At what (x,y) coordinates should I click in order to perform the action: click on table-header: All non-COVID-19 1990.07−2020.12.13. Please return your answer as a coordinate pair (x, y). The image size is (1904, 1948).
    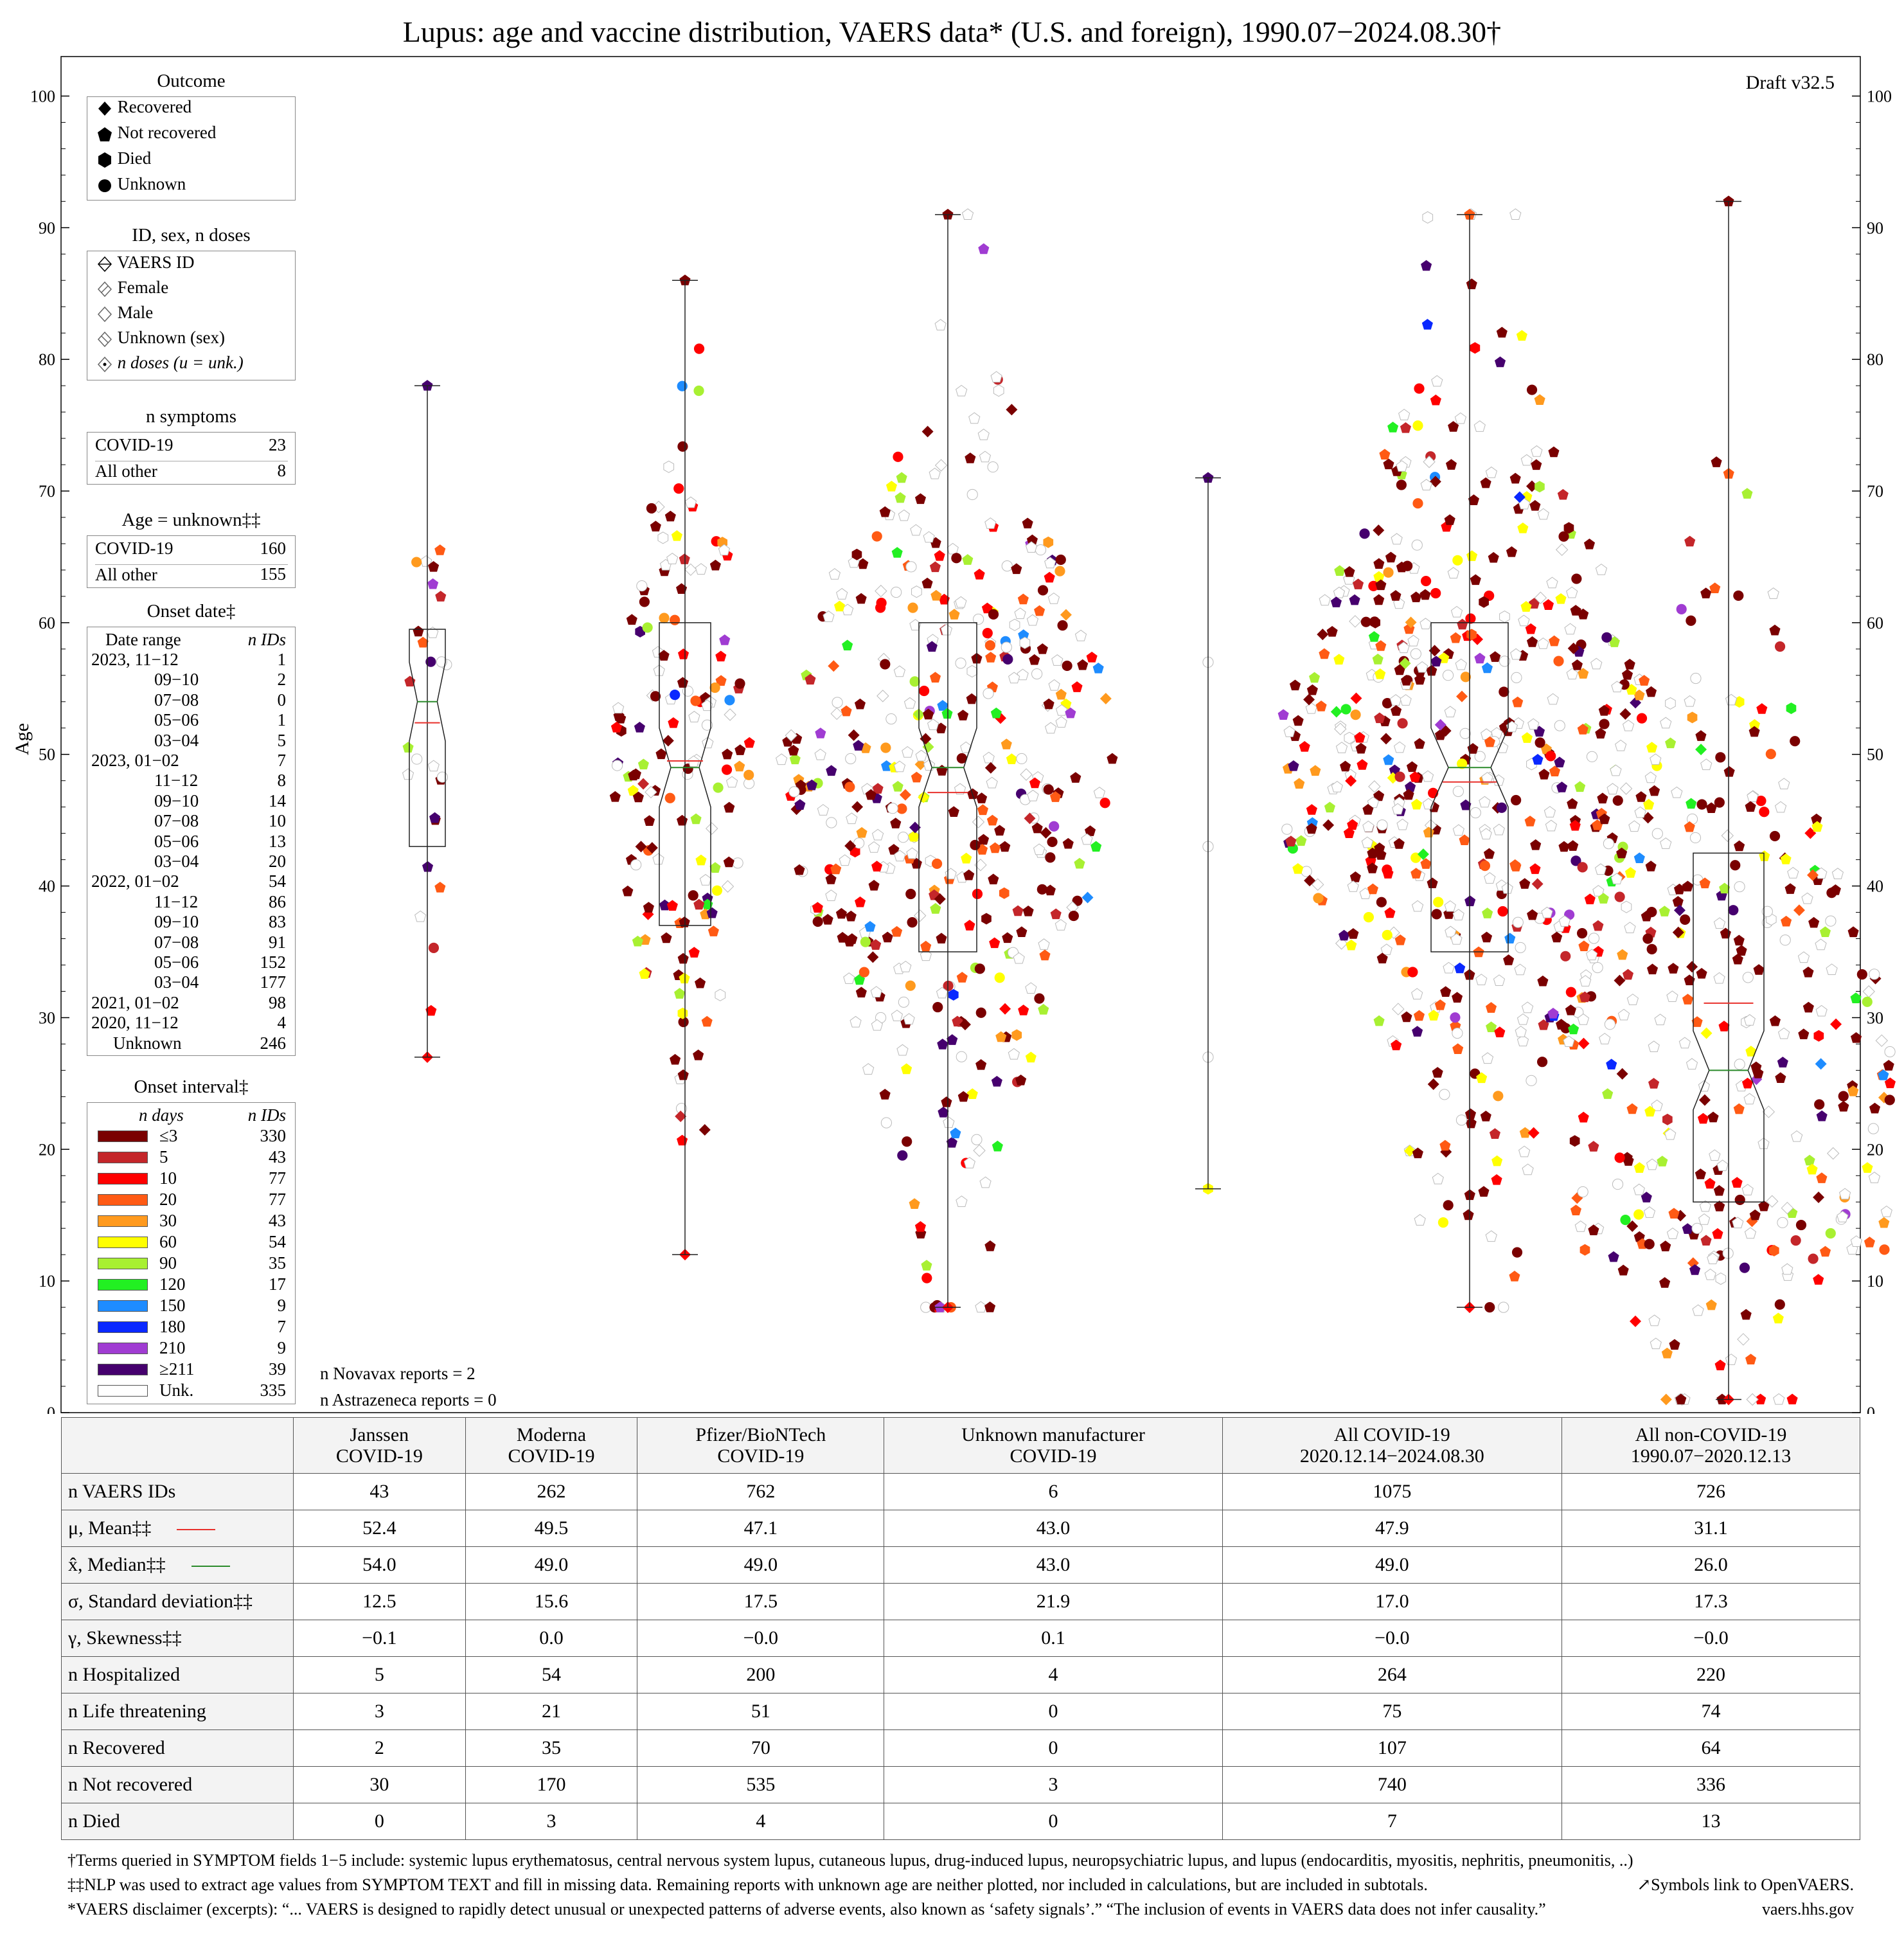
    Looking at the image, I should click on (1711, 1446).